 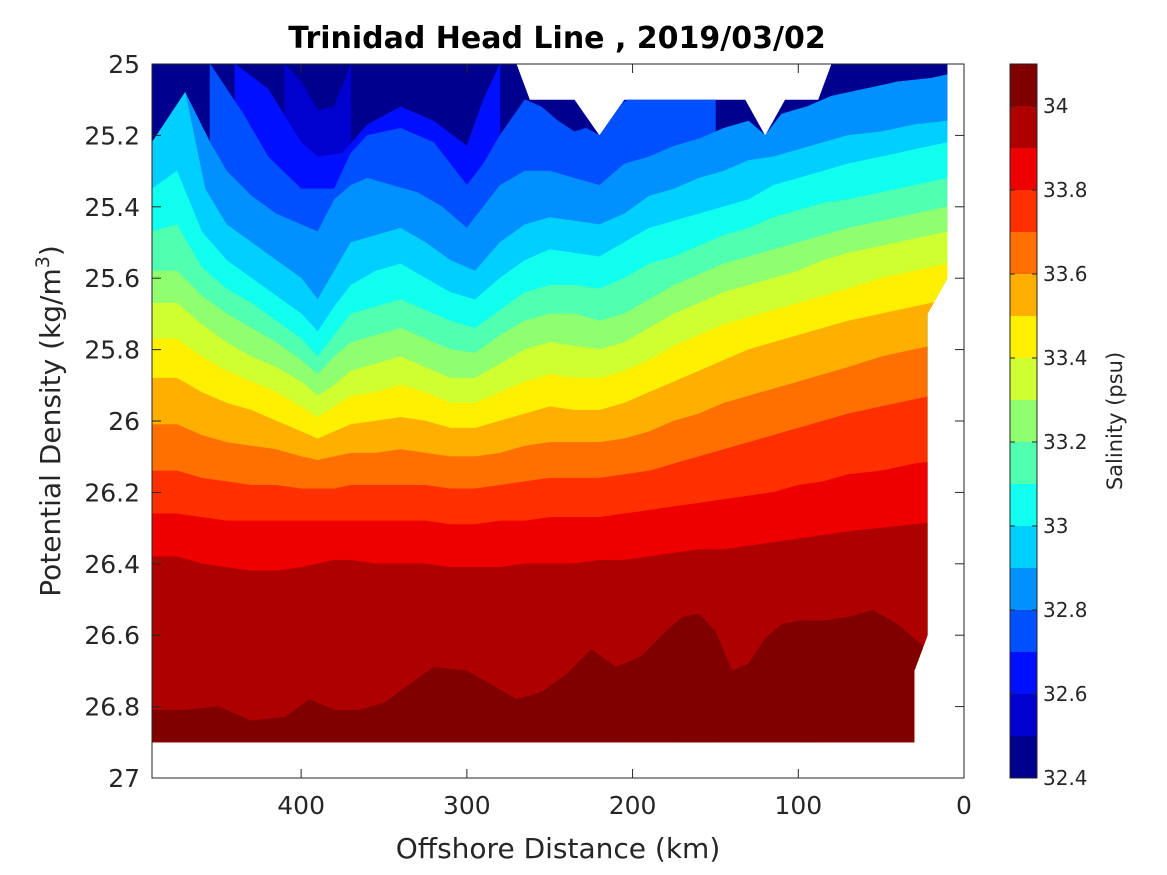 What do you see at coordinates (1055, 106) in the screenshot?
I see `colorbar-tick-label: 34` at bounding box center [1055, 106].